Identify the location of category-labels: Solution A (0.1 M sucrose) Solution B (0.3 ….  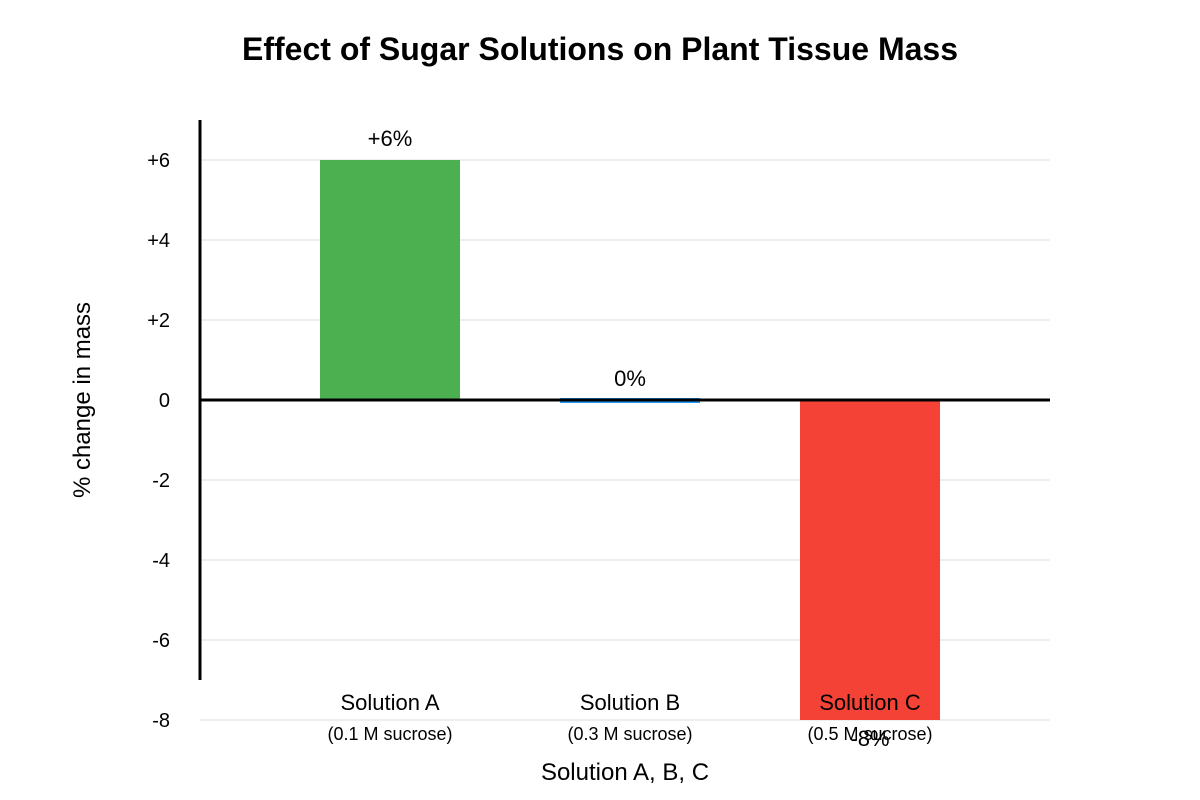
(629, 717).